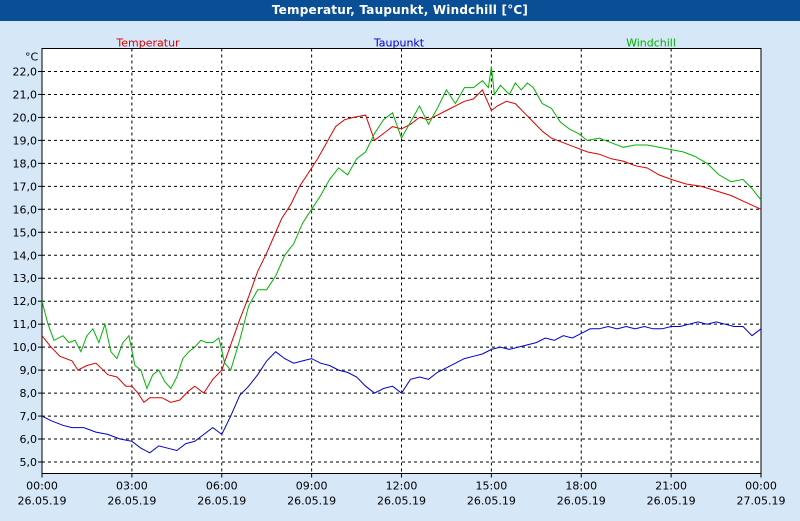 The height and width of the screenshot is (521, 800). I want to click on y-tick-label: 13,0, so click(25, 278).